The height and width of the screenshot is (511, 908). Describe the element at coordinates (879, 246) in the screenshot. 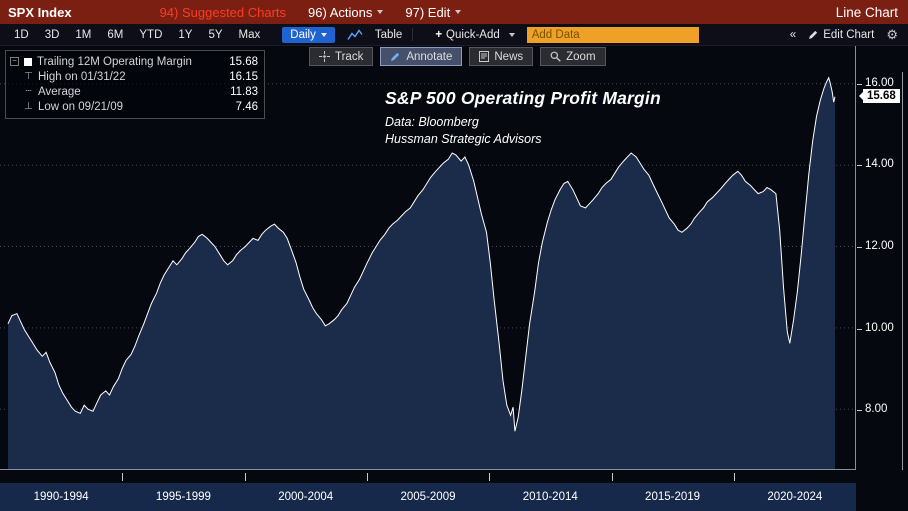

I see `y-axis-label: 12.00` at that location.